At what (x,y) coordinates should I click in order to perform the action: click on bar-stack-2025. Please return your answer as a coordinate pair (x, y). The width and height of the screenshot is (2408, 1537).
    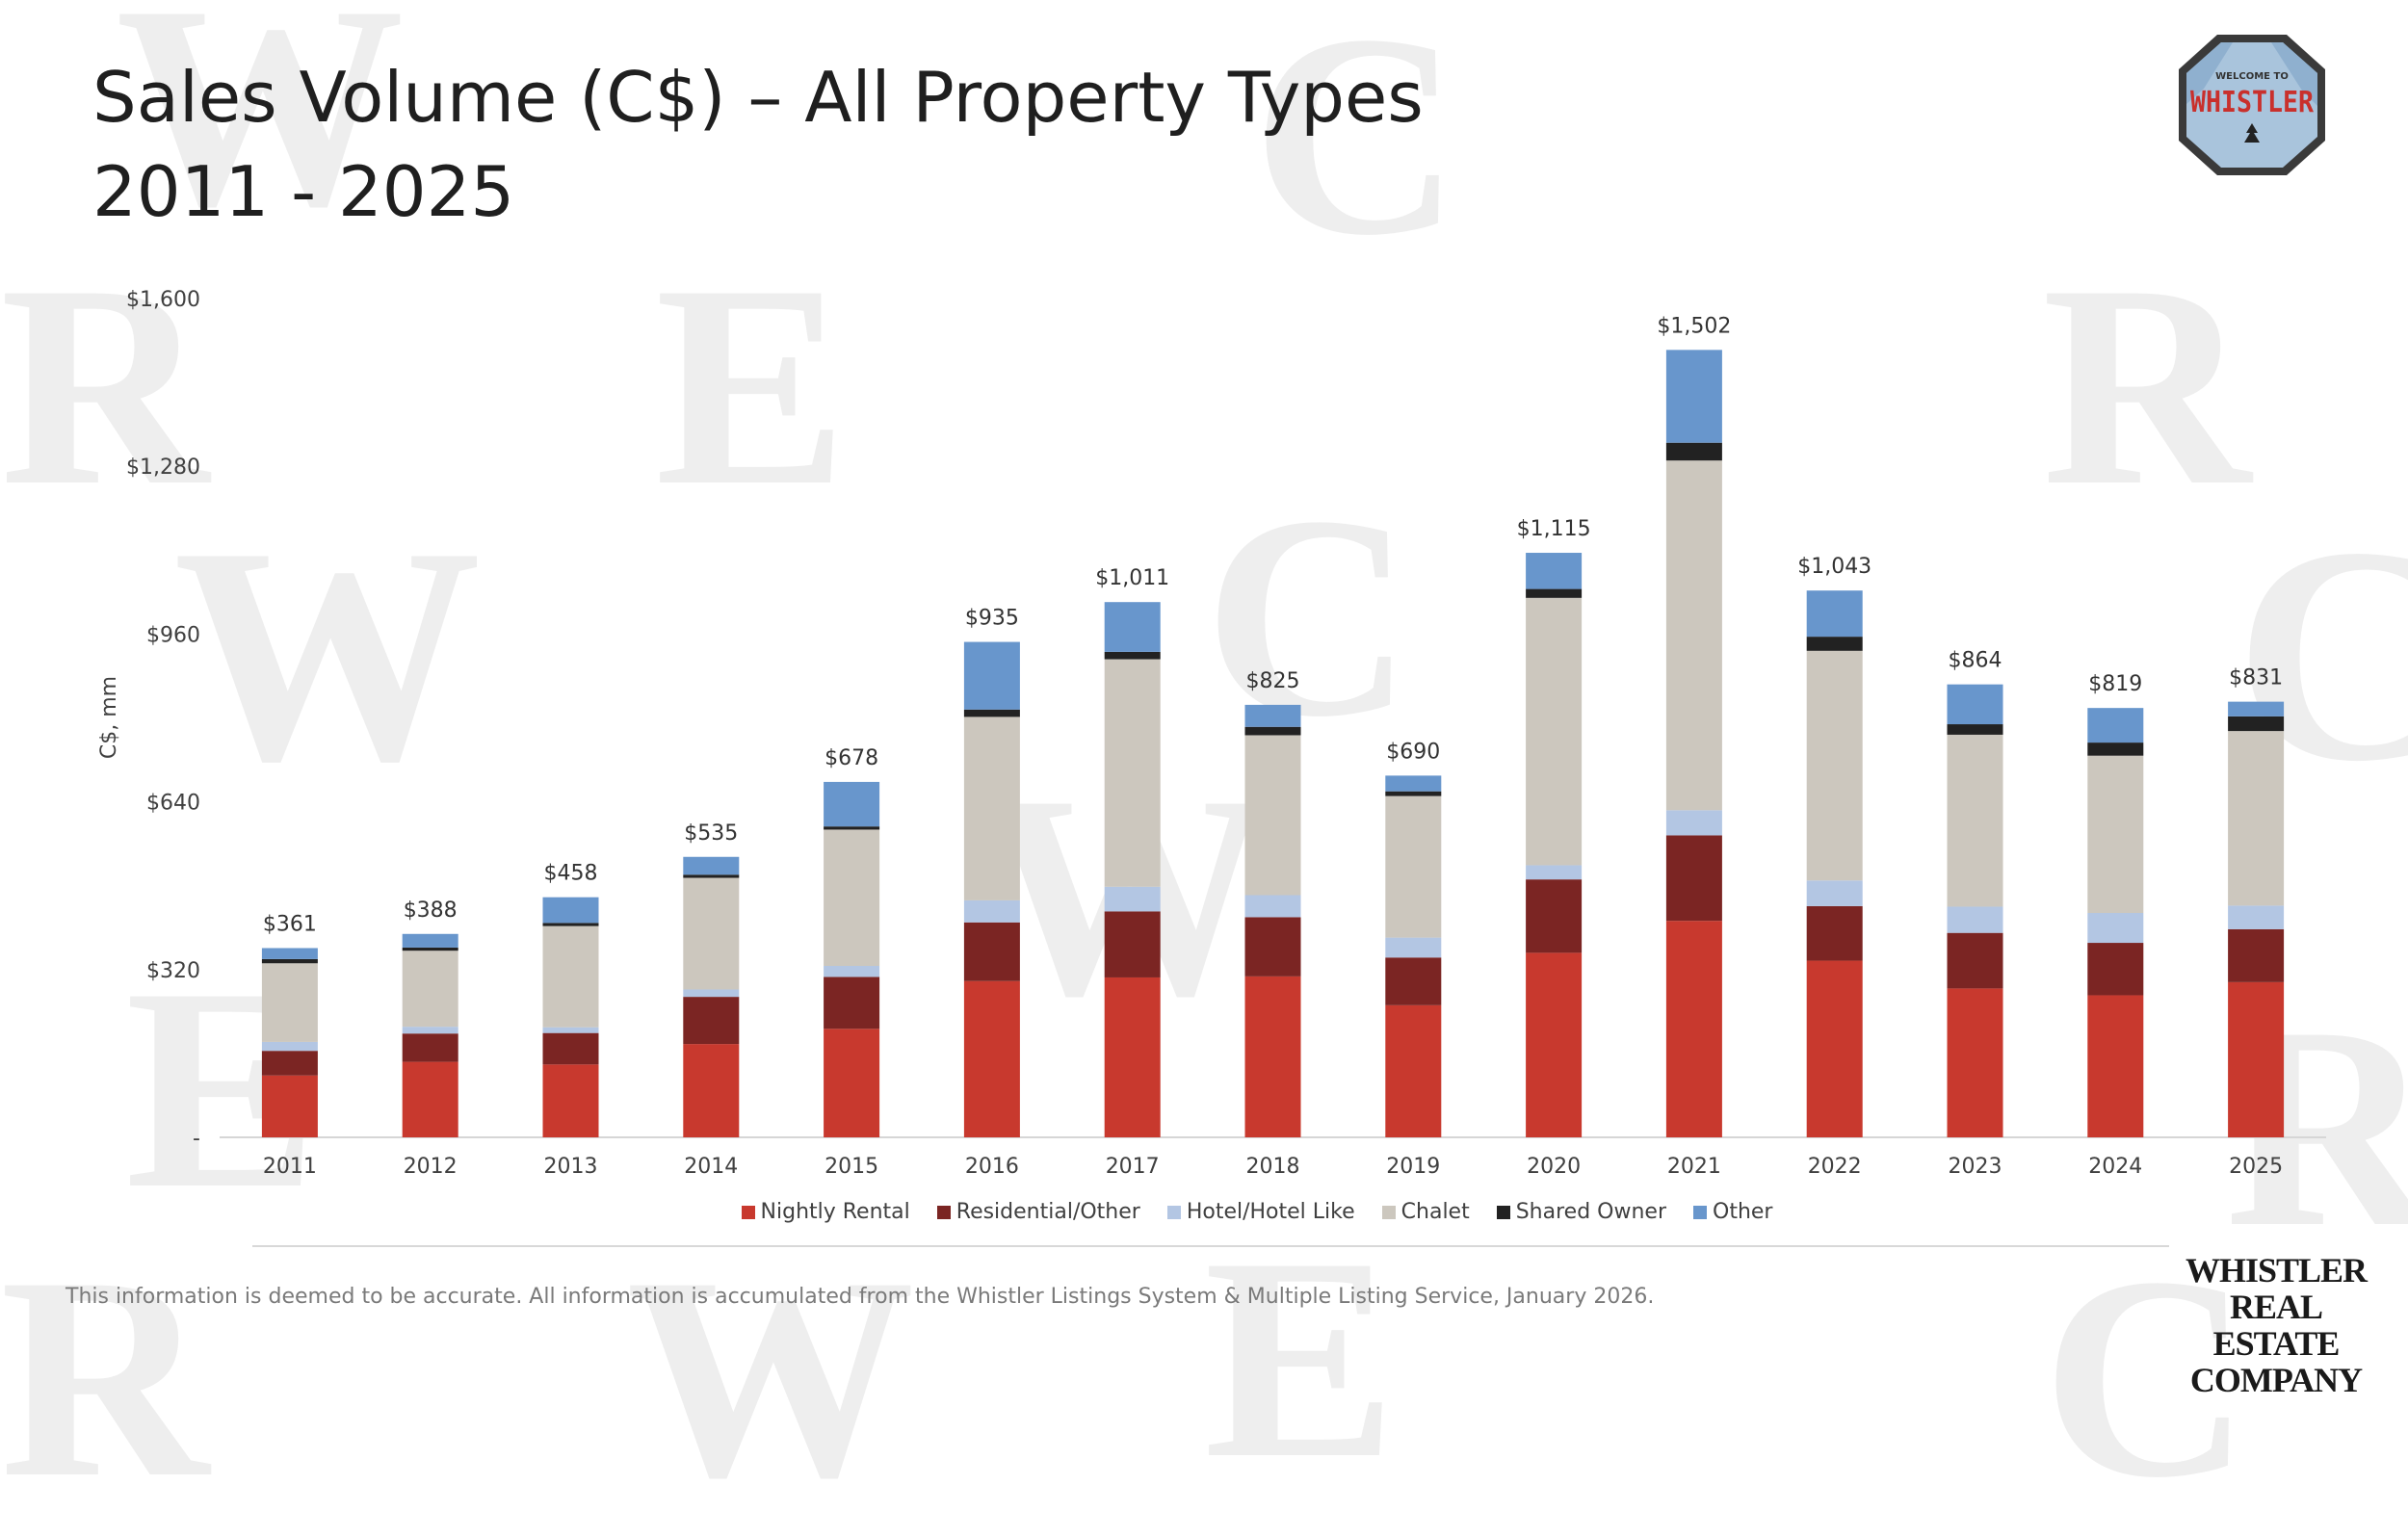
    Looking at the image, I should click on (2256, 919).